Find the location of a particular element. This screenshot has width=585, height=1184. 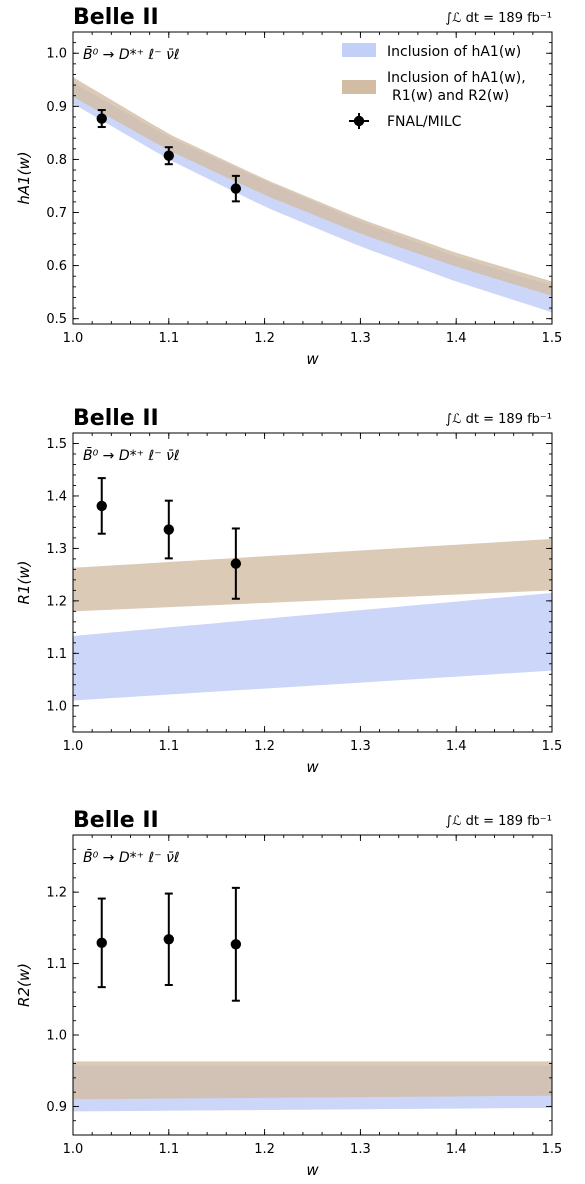

y-tick-label: 1.5 is located at coordinates (56, 444).